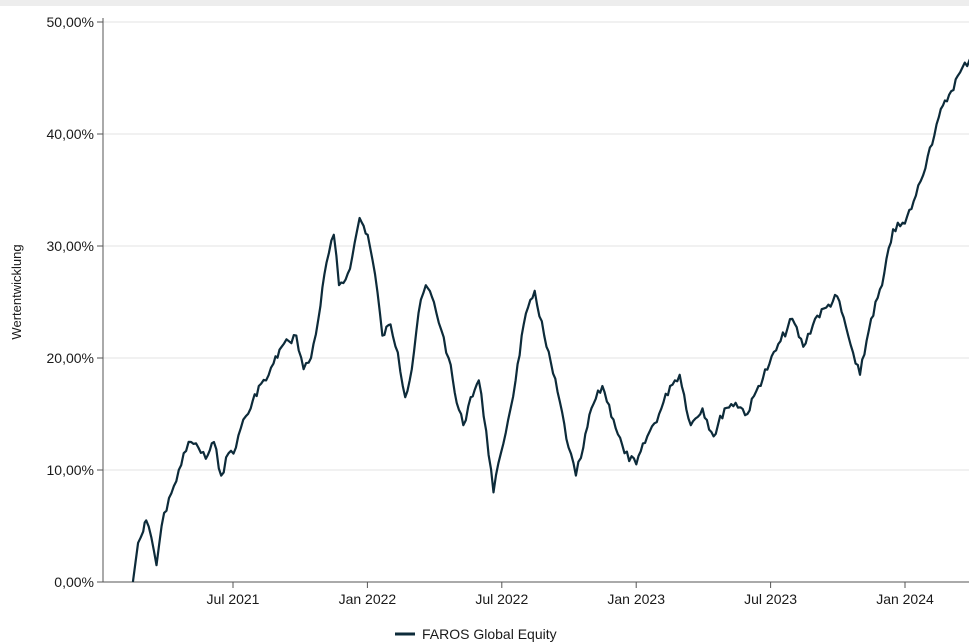 The image size is (969, 644). What do you see at coordinates (501, 599) in the screenshot?
I see `x-tick-label: Jul 2022` at bounding box center [501, 599].